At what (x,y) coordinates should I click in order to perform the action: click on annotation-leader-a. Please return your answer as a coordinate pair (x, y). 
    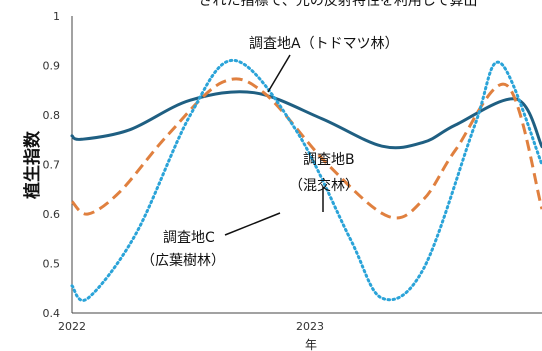
    Looking at the image, I should click on (279, 73).